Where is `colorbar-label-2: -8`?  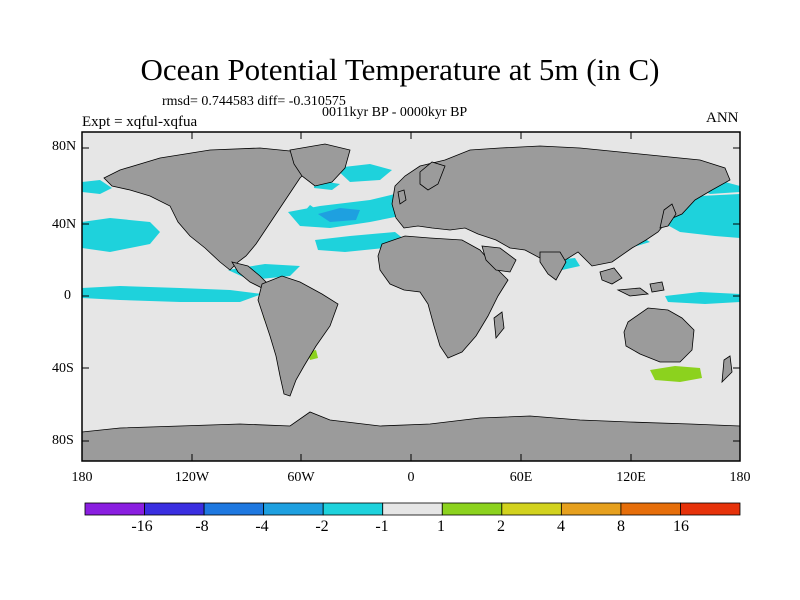
colorbar-label-2: -8 is located at coordinates (202, 526).